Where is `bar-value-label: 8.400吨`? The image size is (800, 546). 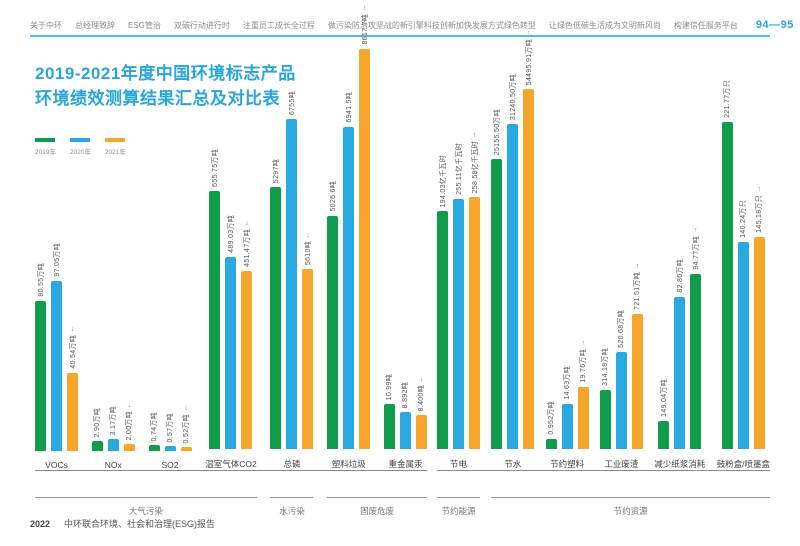 bar-value-label: 8.400吨 is located at coordinates (422, 397).